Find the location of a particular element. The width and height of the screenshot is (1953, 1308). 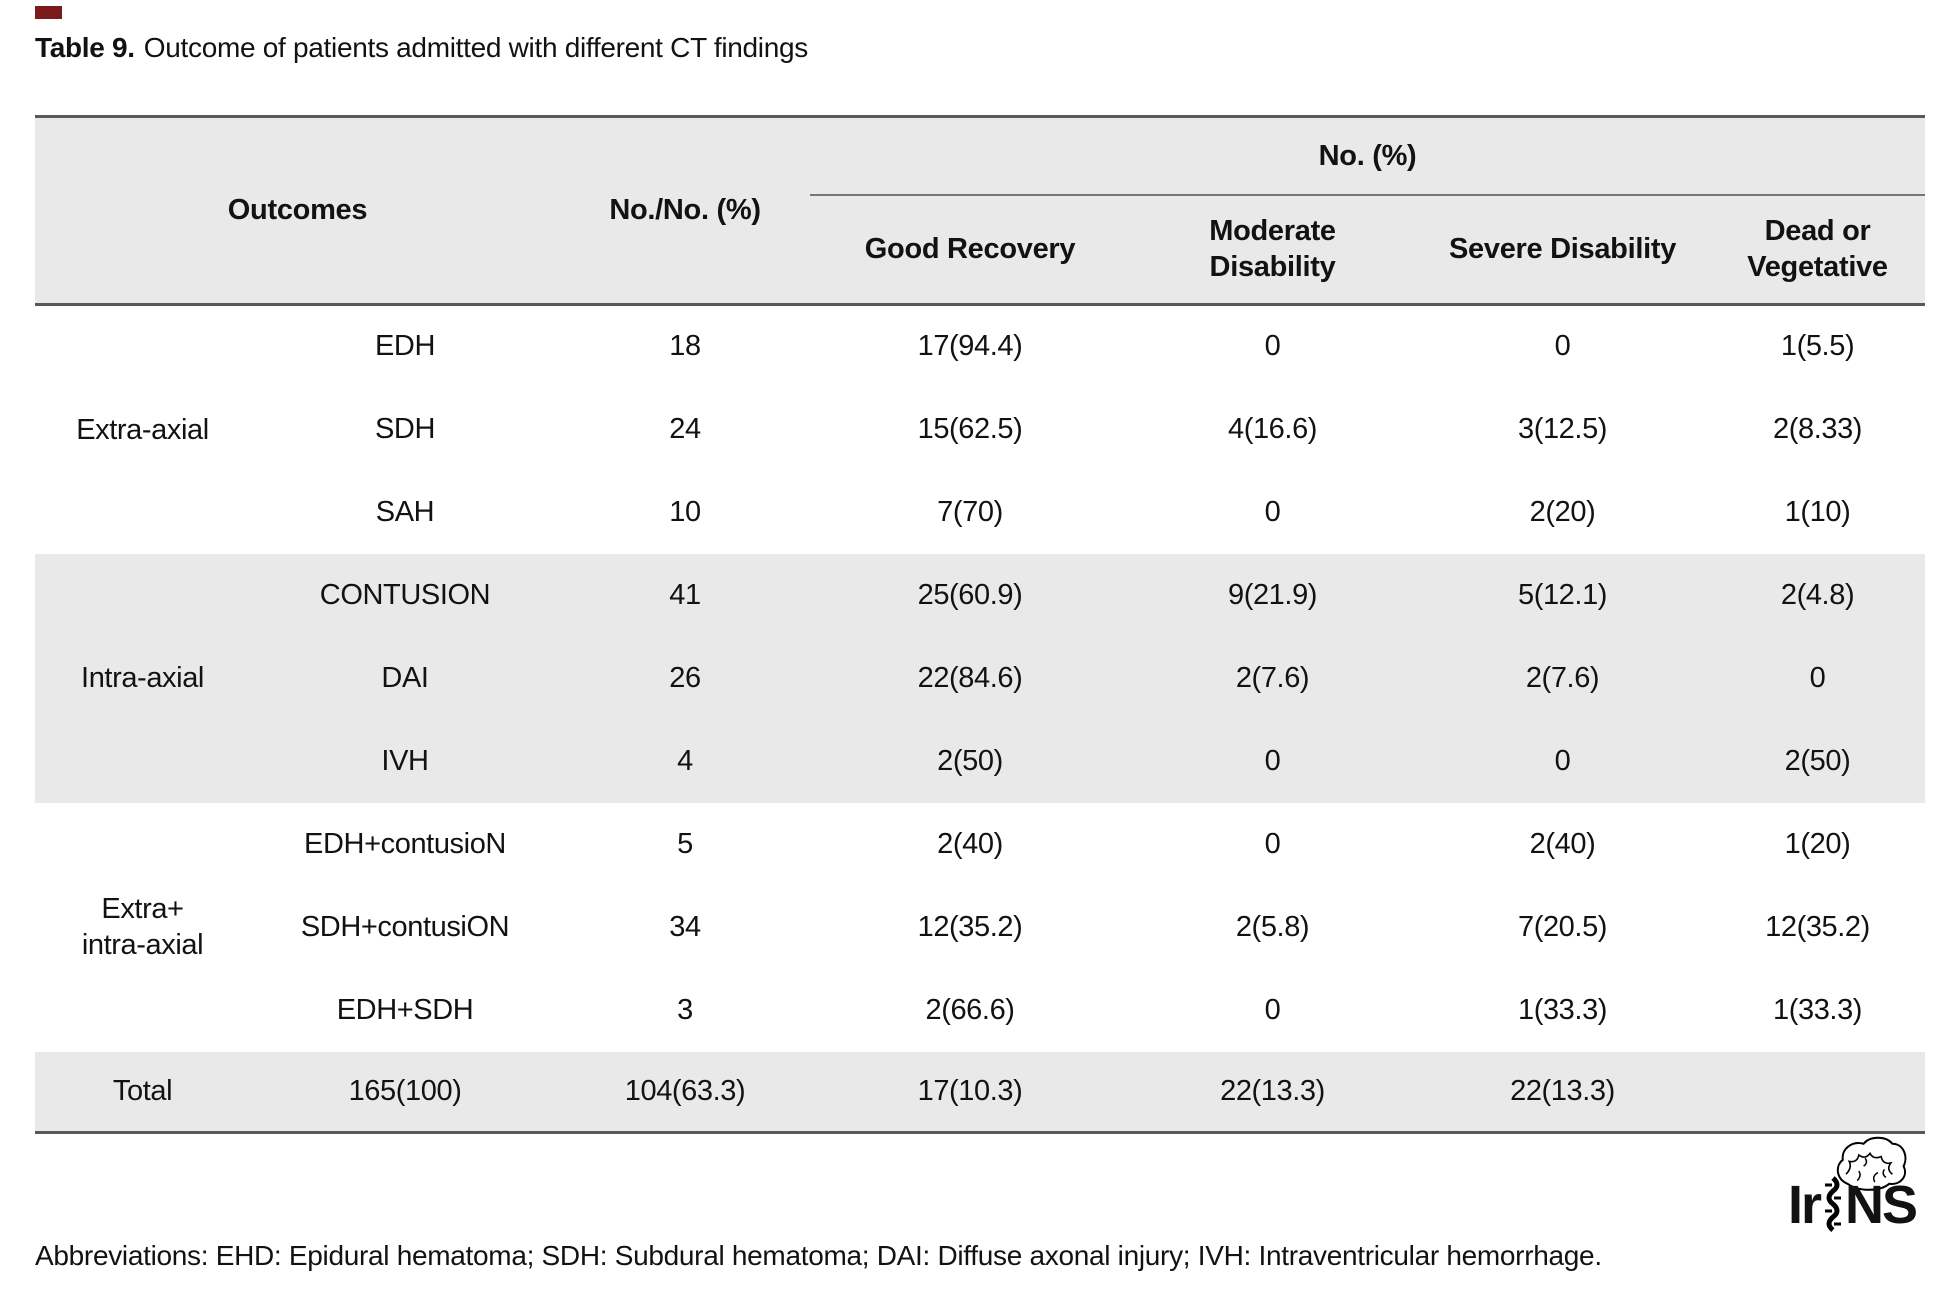

cell-dead: 1(33.3) is located at coordinates (1817, 1009).